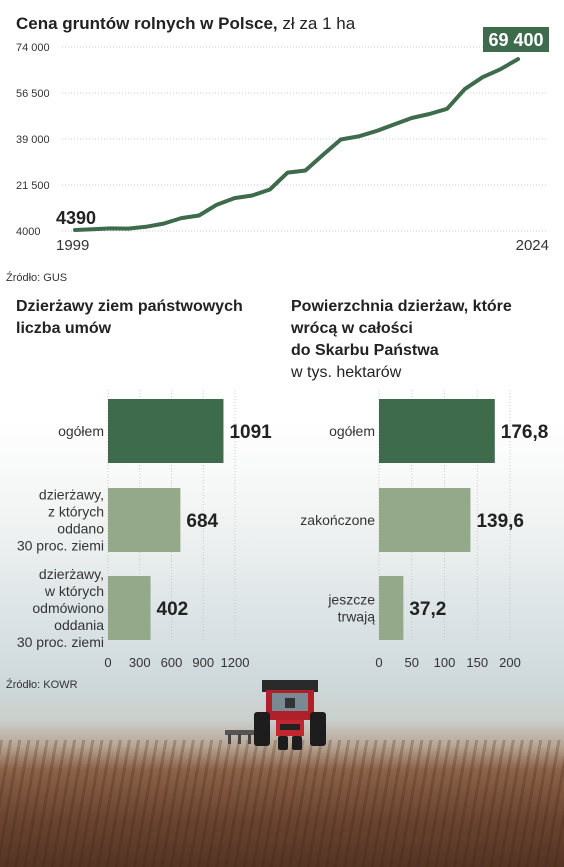 The image size is (564, 867). Describe the element at coordinates (357, 617) in the screenshot. I see `bar-category-label: trwają` at that location.